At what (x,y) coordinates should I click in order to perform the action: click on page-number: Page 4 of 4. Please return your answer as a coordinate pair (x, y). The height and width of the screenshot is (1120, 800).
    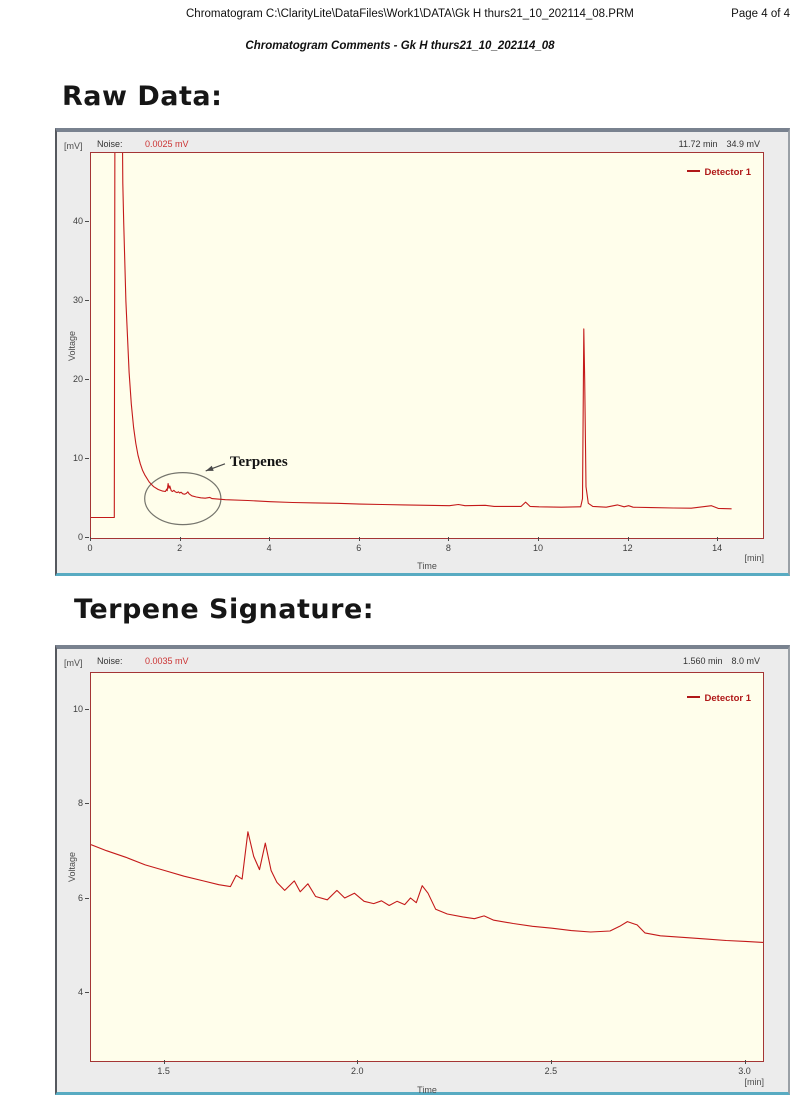
    Looking at the image, I should click on (760, 14).